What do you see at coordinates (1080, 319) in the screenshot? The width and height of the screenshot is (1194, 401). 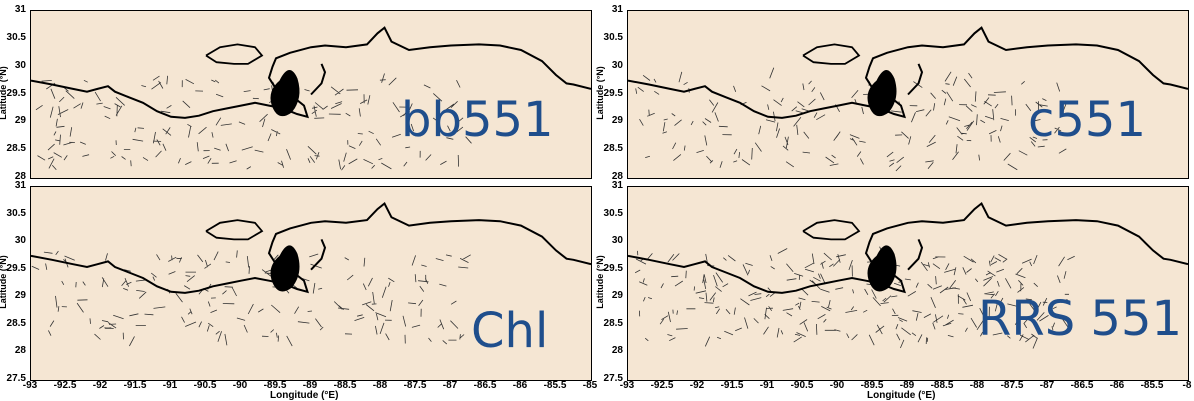 I see `parameter-label: RRS 551` at bounding box center [1080, 319].